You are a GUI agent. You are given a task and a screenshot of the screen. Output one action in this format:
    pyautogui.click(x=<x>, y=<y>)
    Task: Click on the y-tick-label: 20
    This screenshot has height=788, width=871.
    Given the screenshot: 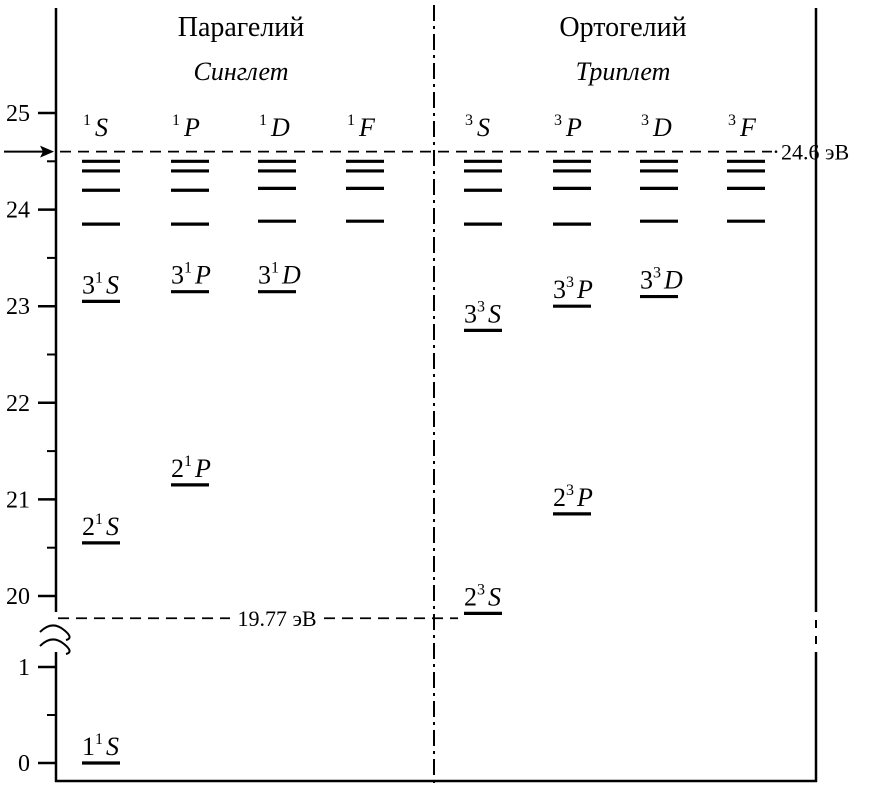 What is the action you would take?
    pyautogui.click(x=18, y=597)
    